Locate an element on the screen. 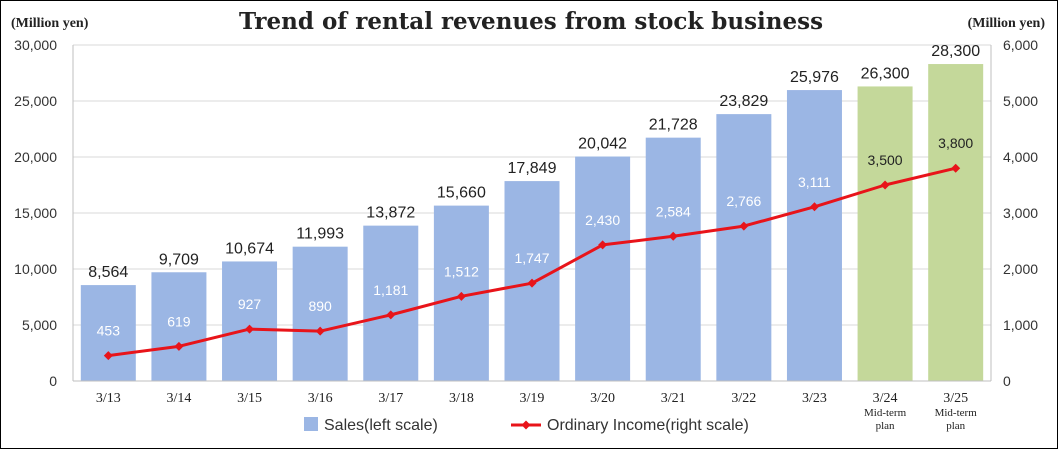  sales-bar-label: 8,564 is located at coordinates (108, 272).